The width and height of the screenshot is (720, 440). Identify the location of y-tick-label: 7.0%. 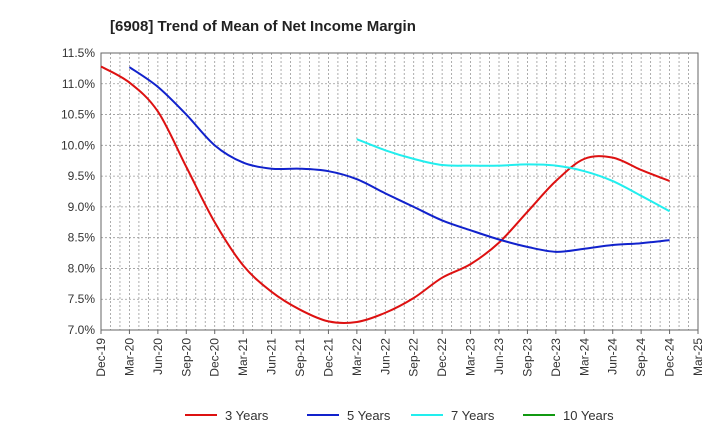
(82, 330).